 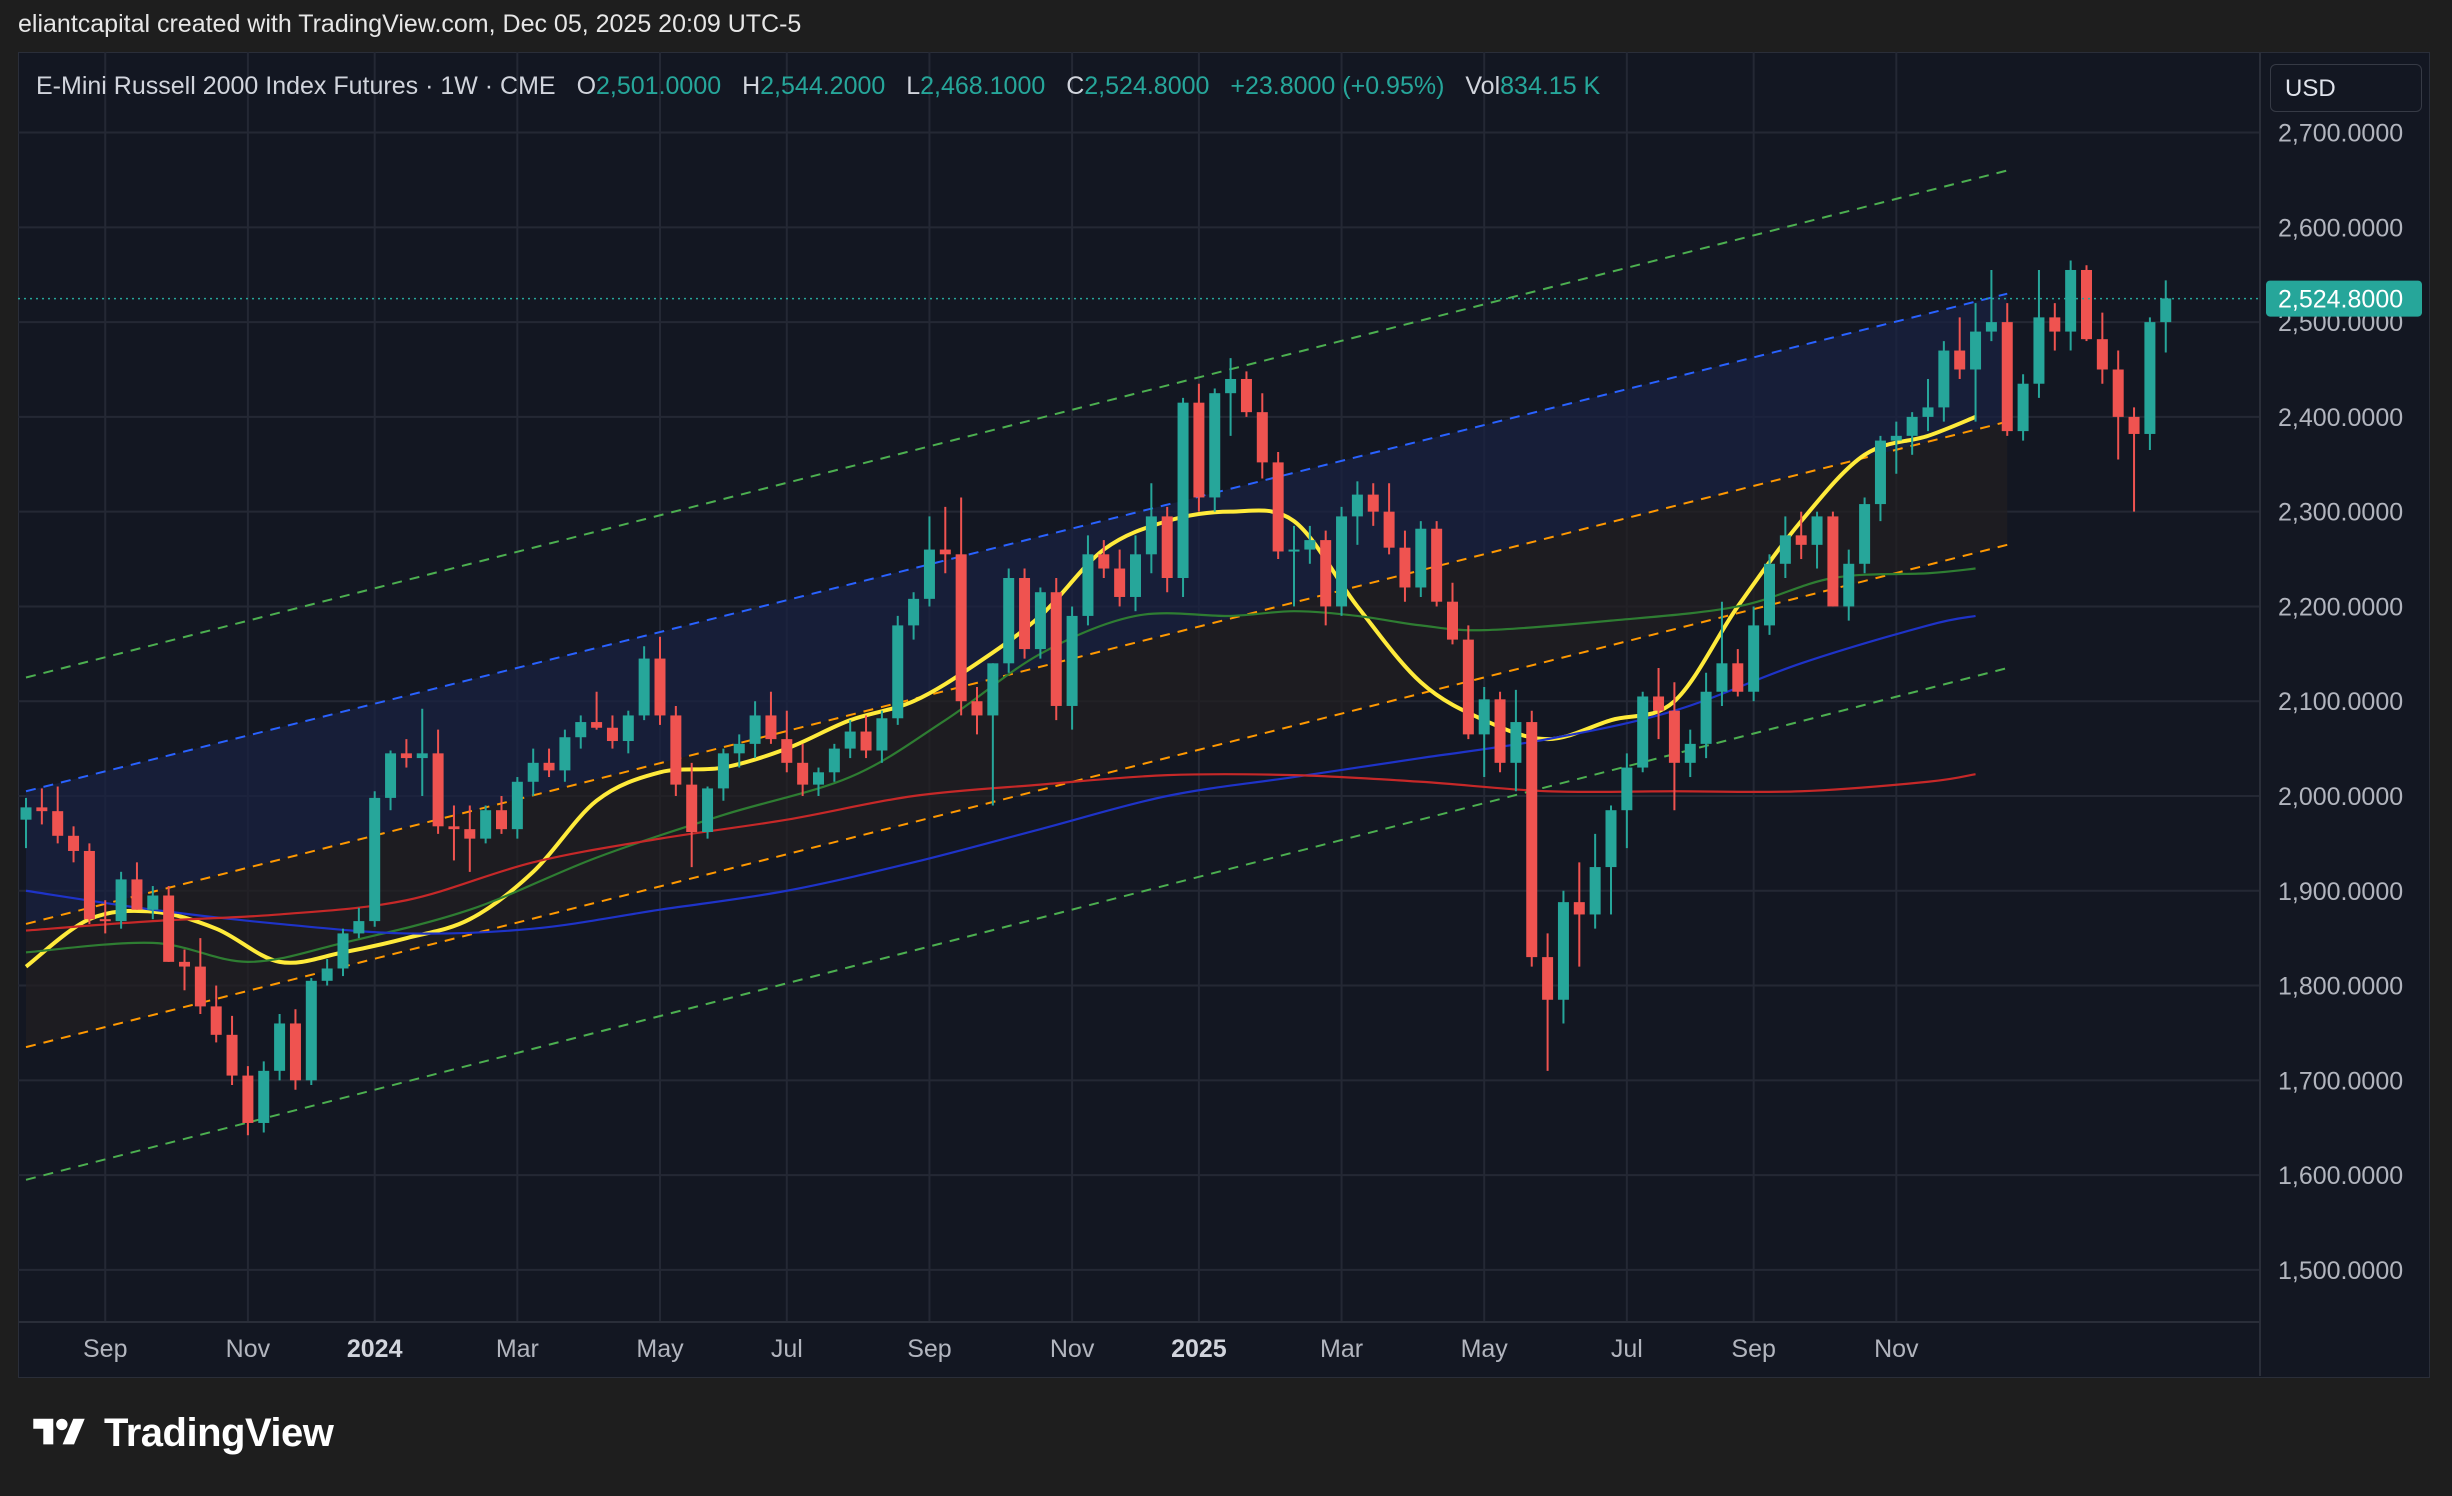 What do you see at coordinates (2340, 702) in the screenshot?
I see `y-tick-label: 2,100.0000` at bounding box center [2340, 702].